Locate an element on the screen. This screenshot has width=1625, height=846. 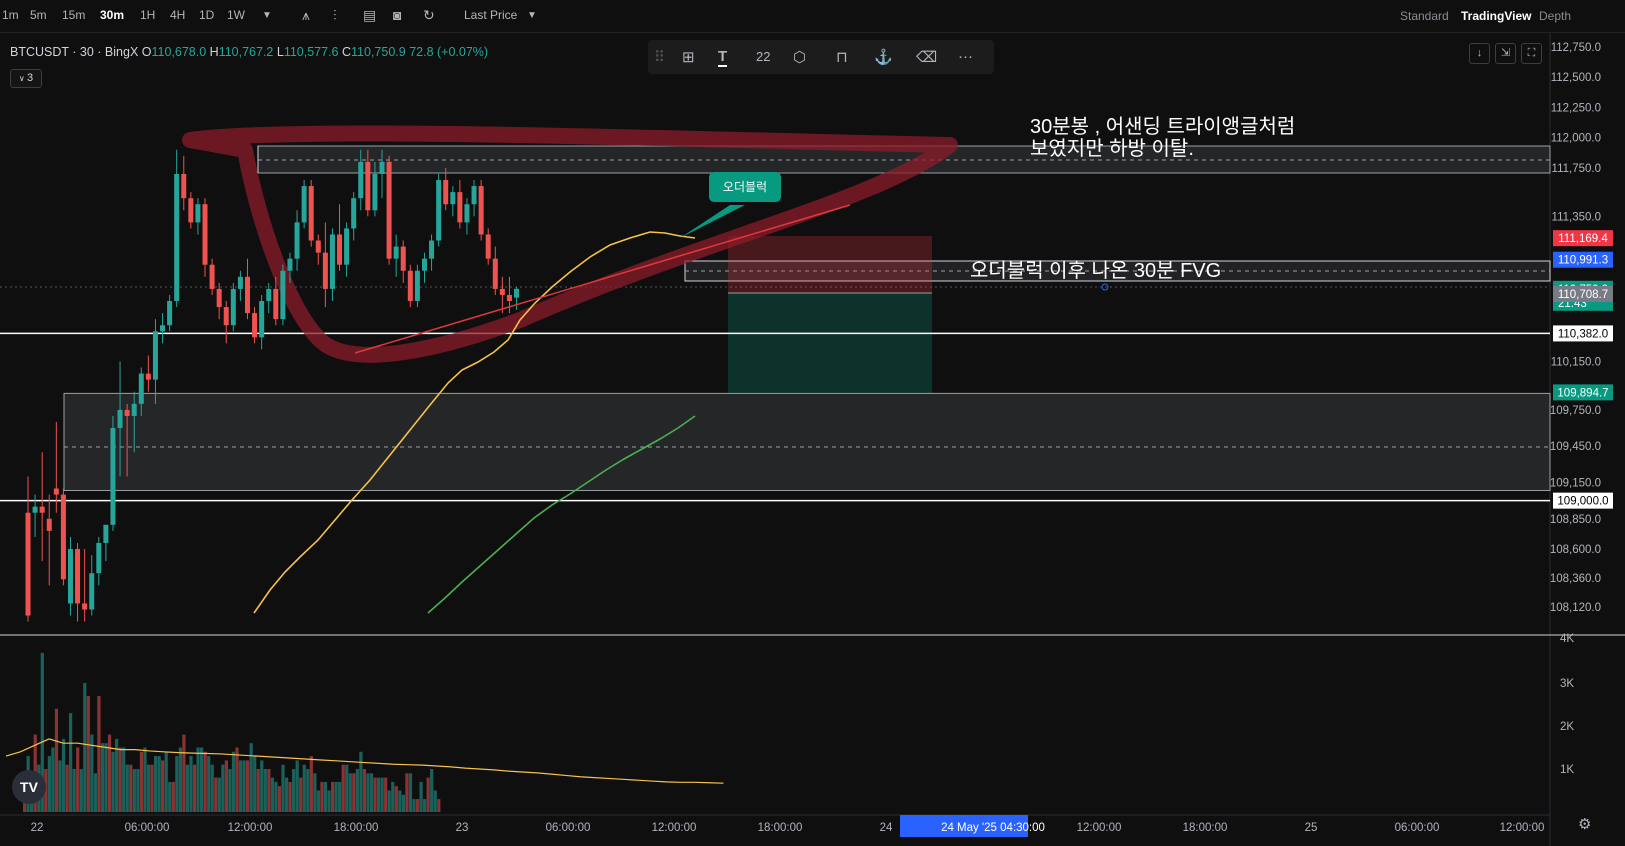
triangle-highlight-brush is located at coordinates (570, 244).